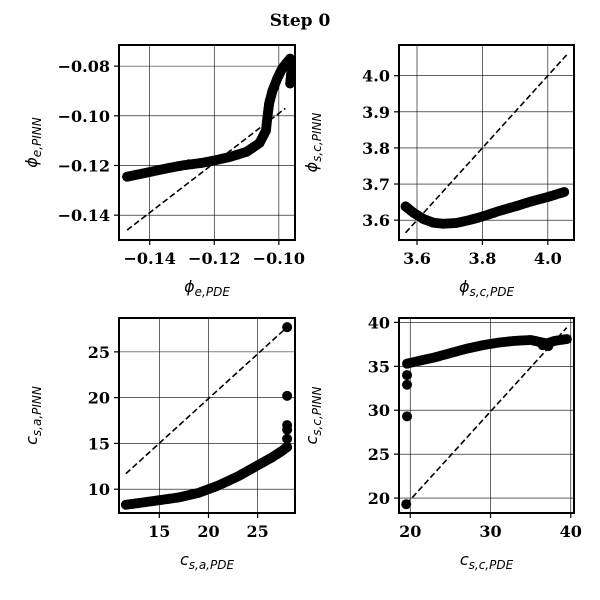 The image size is (600, 600). What do you see at coordinates (376, 112) in the screenshot?
I see `y-tick-label: 3.9` at bounding box center [376, 112].